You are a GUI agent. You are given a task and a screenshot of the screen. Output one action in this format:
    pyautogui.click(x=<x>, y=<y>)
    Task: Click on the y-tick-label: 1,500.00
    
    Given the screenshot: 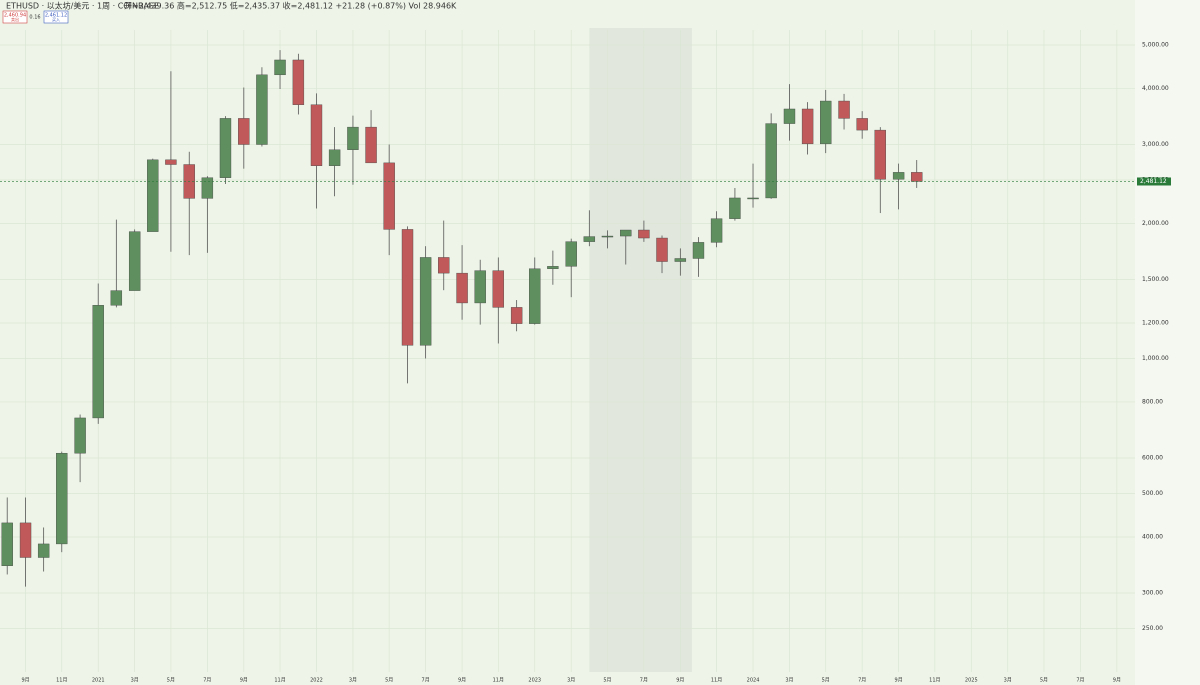 What is the action you would take?
    pyautogui.click(x=1155, y=279)
    